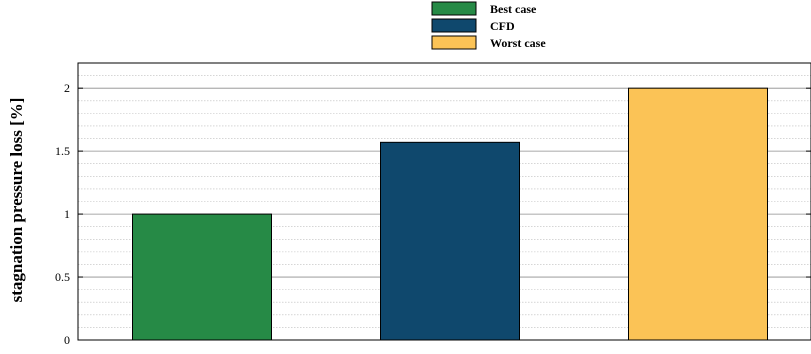  I want to click on y-tick-label: 1.5, so click(62, 151).